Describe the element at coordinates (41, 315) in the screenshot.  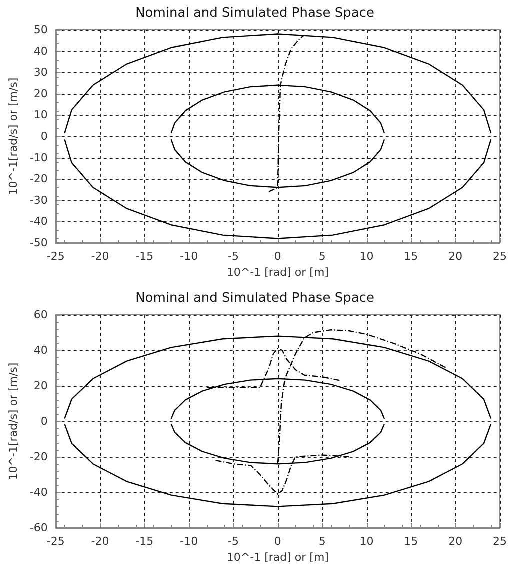
I see `y-tick-label: 60` at that location.